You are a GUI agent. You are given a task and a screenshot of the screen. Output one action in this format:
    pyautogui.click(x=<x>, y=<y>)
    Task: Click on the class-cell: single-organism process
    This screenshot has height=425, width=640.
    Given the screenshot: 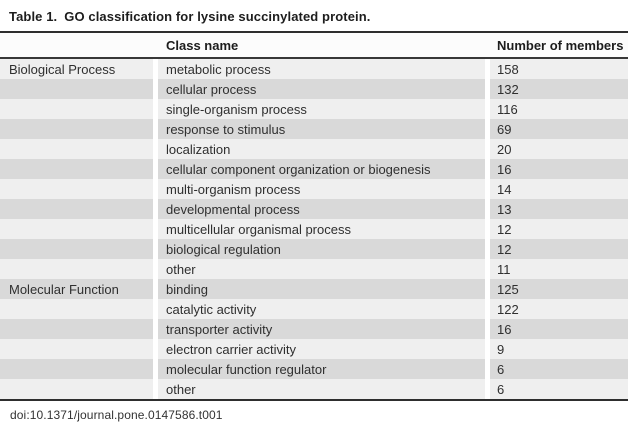 What is the action you would take?
    pyautogui.click(x=321, y=109)
    